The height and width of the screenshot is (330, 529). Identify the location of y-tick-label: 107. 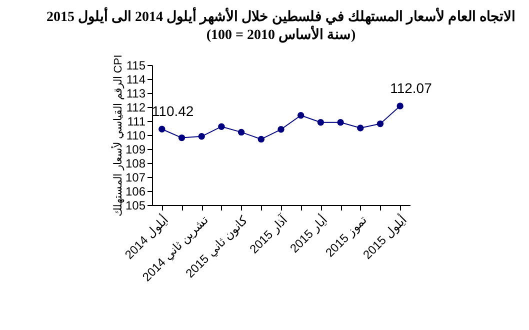
(135, 177).